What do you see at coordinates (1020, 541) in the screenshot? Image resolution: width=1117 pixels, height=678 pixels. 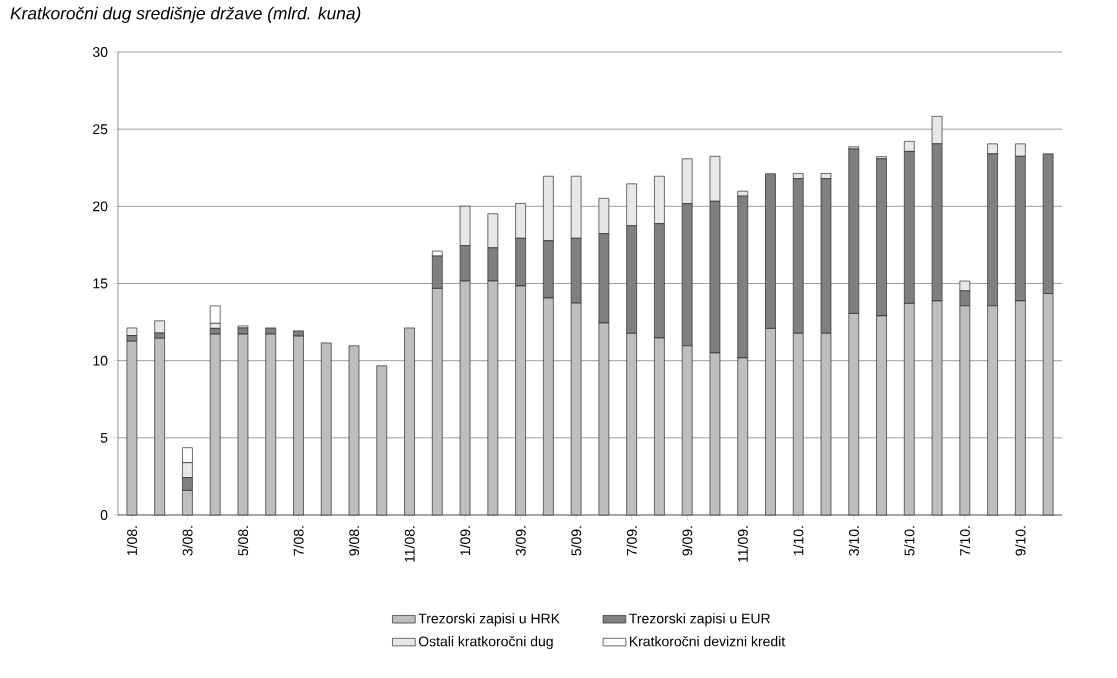 I see `x-tick-label: 9/10.` at bounding box center [1020, 541].